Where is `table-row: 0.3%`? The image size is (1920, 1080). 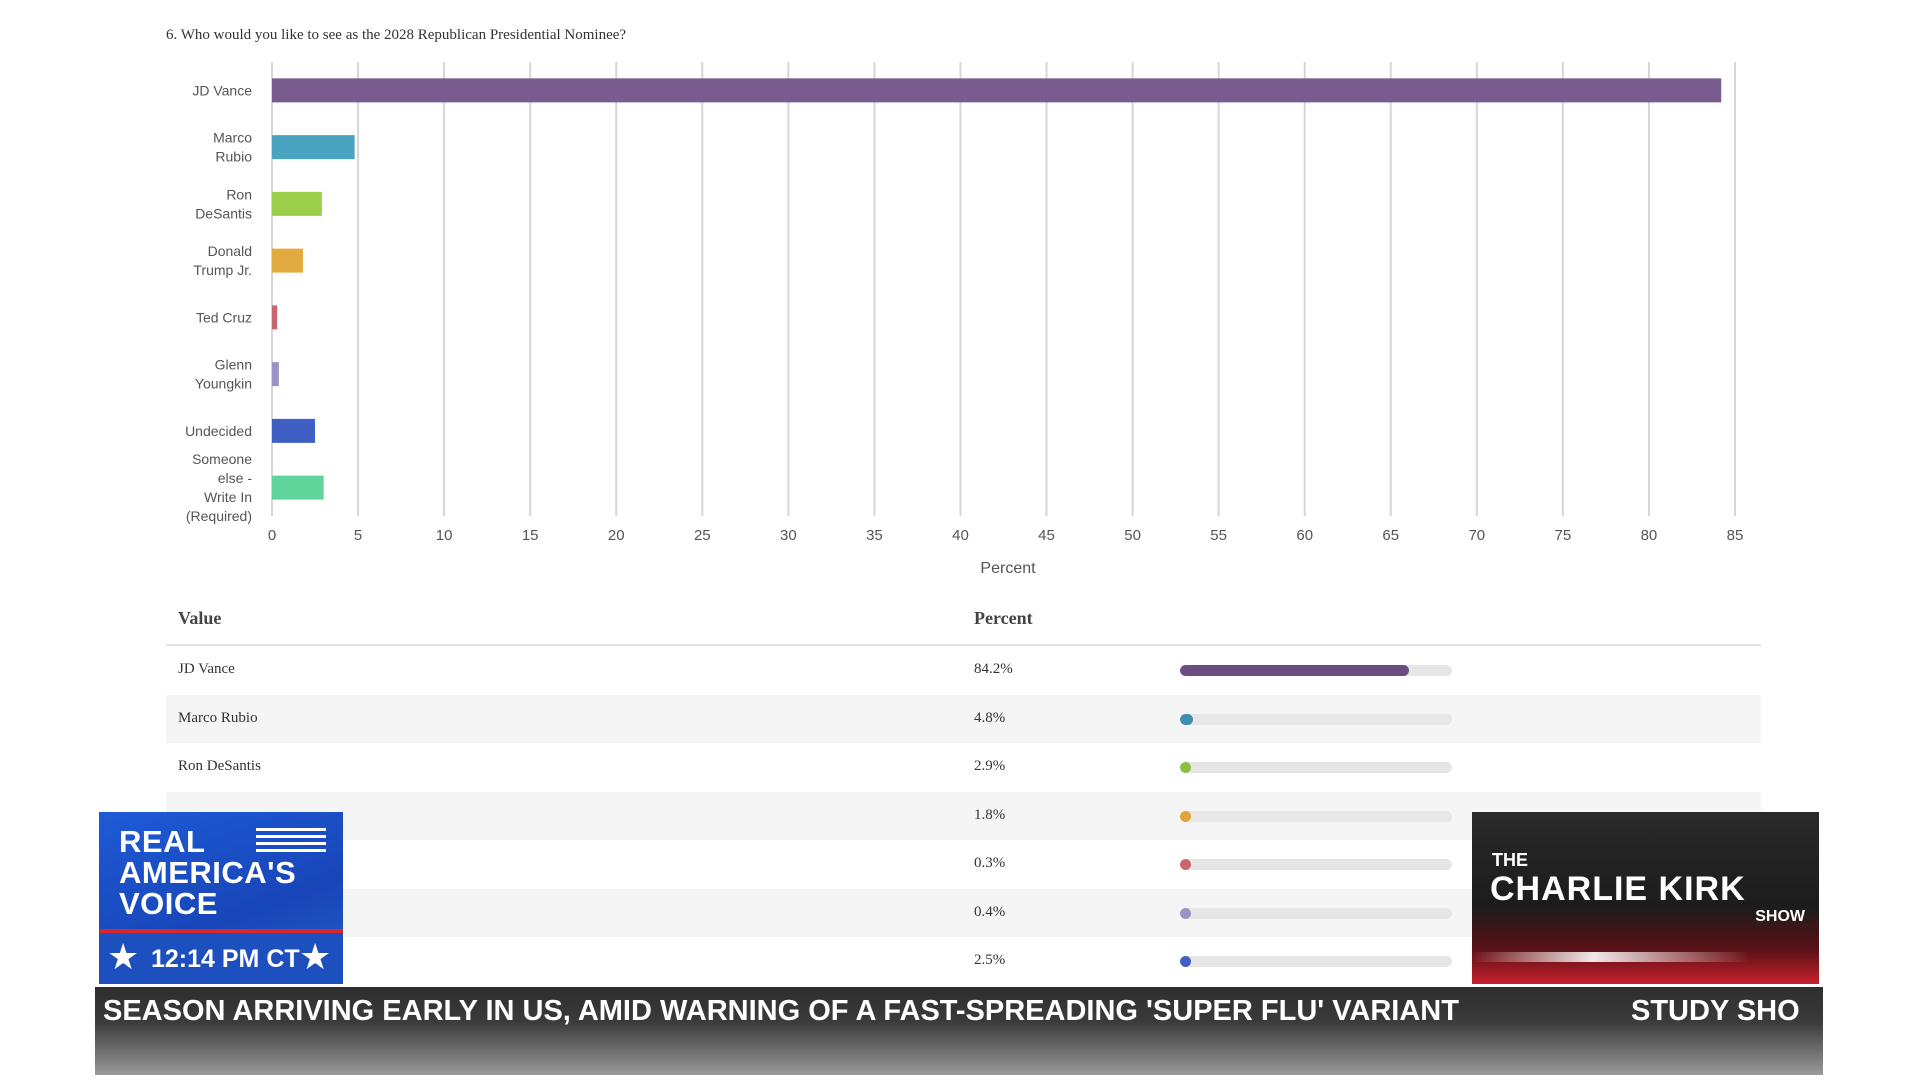
table-row: 0.3% is located at coordinates (963, 864).